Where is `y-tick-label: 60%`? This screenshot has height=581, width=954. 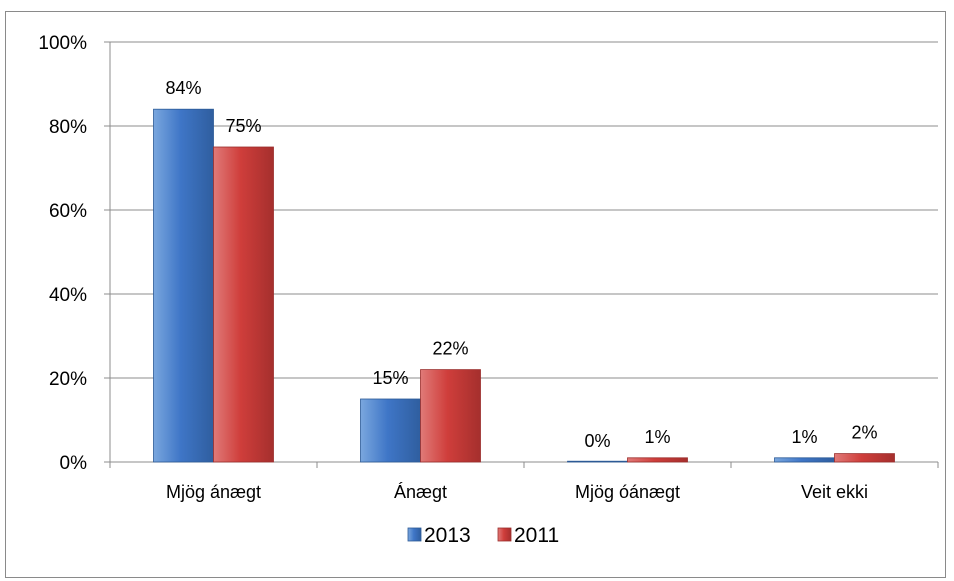
y-tick-label: 60% is located at coordinates (68, 211).